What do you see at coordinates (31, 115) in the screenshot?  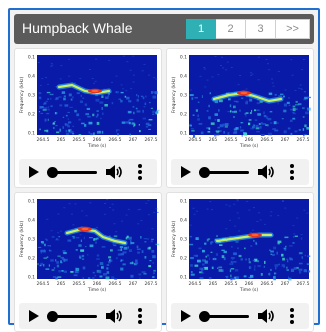 I see `y-tick-label: 0.2` at bounding box center [31, 115].